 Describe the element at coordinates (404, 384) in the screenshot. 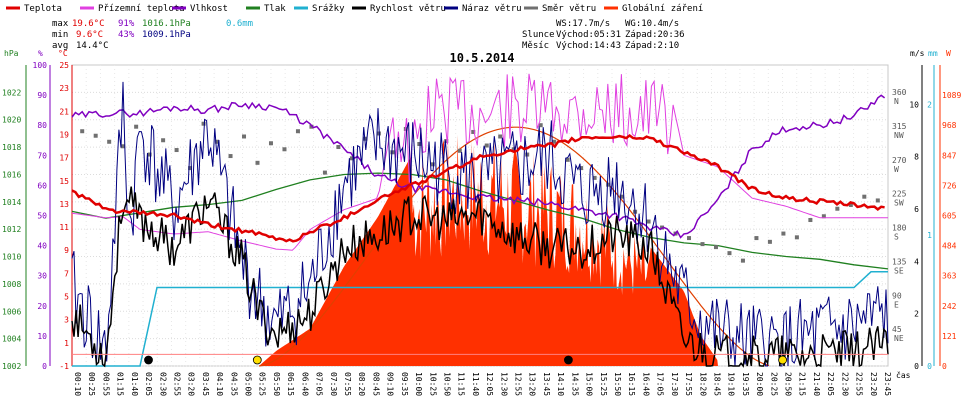

I see `tick-time: 09:35` at that location.